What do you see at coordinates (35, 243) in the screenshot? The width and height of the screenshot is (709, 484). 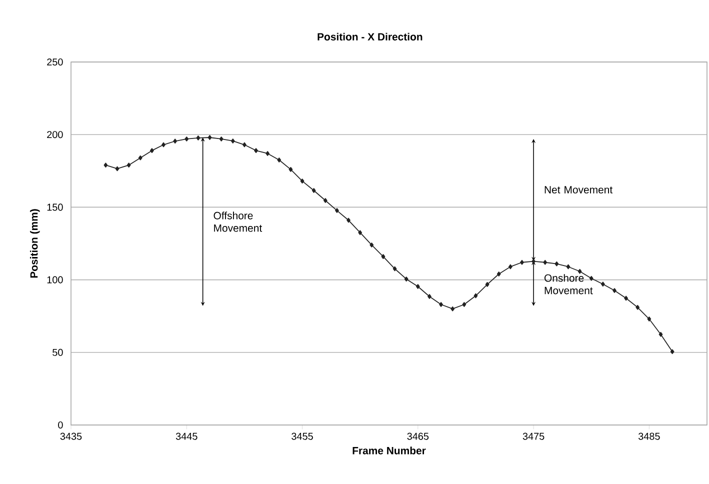 I see `y-axis-title: Position (mm)` at bounding box center [35, 243].